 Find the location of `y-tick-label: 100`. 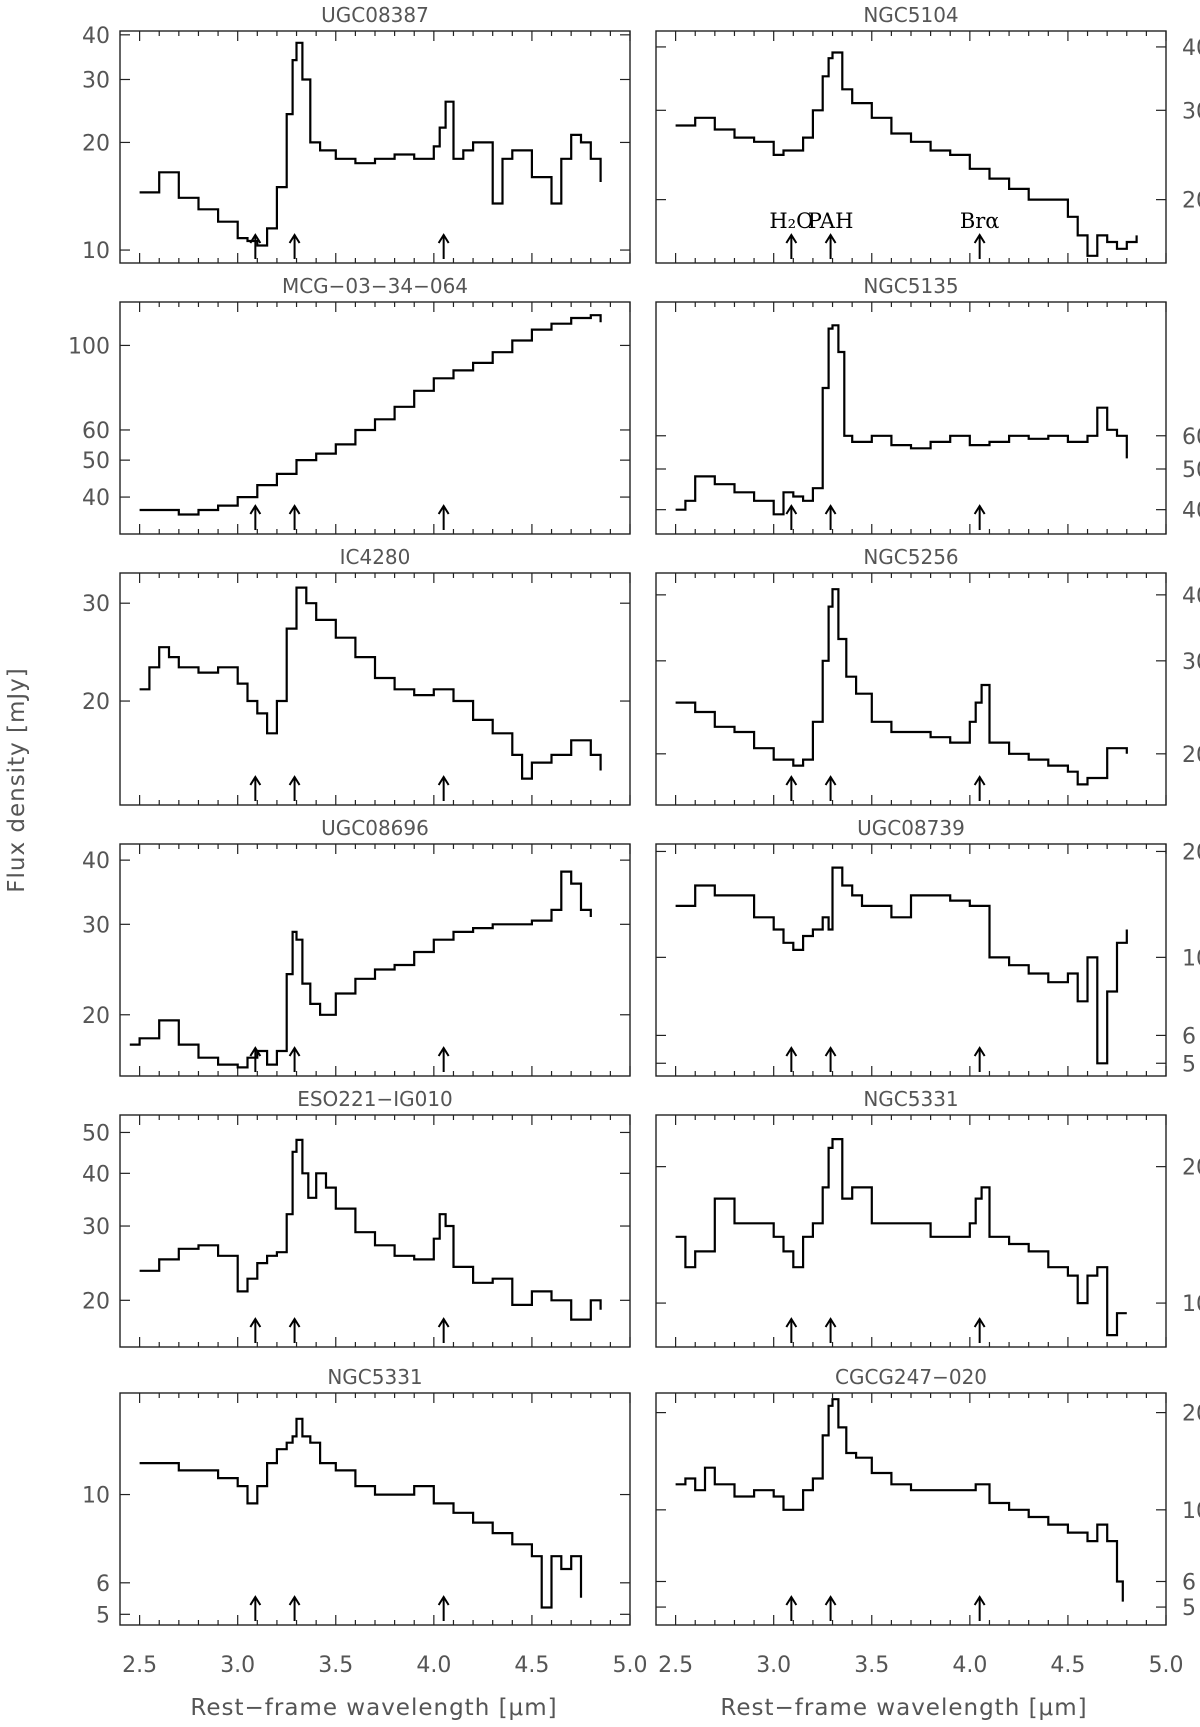

y-tick-label: 100 is located at coordinates (89, 346).